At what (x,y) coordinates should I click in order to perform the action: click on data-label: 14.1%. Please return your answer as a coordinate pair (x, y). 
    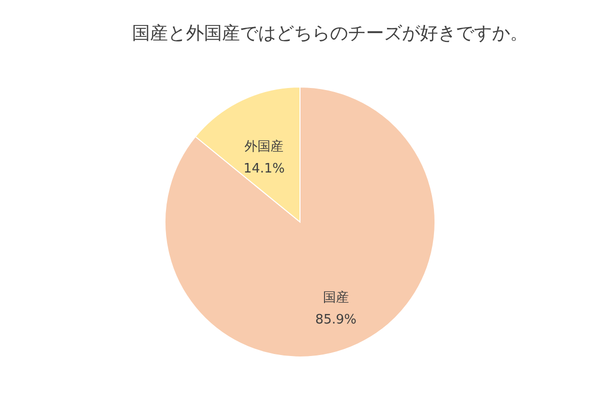
    Looking at the image, I should click on (264, 168).